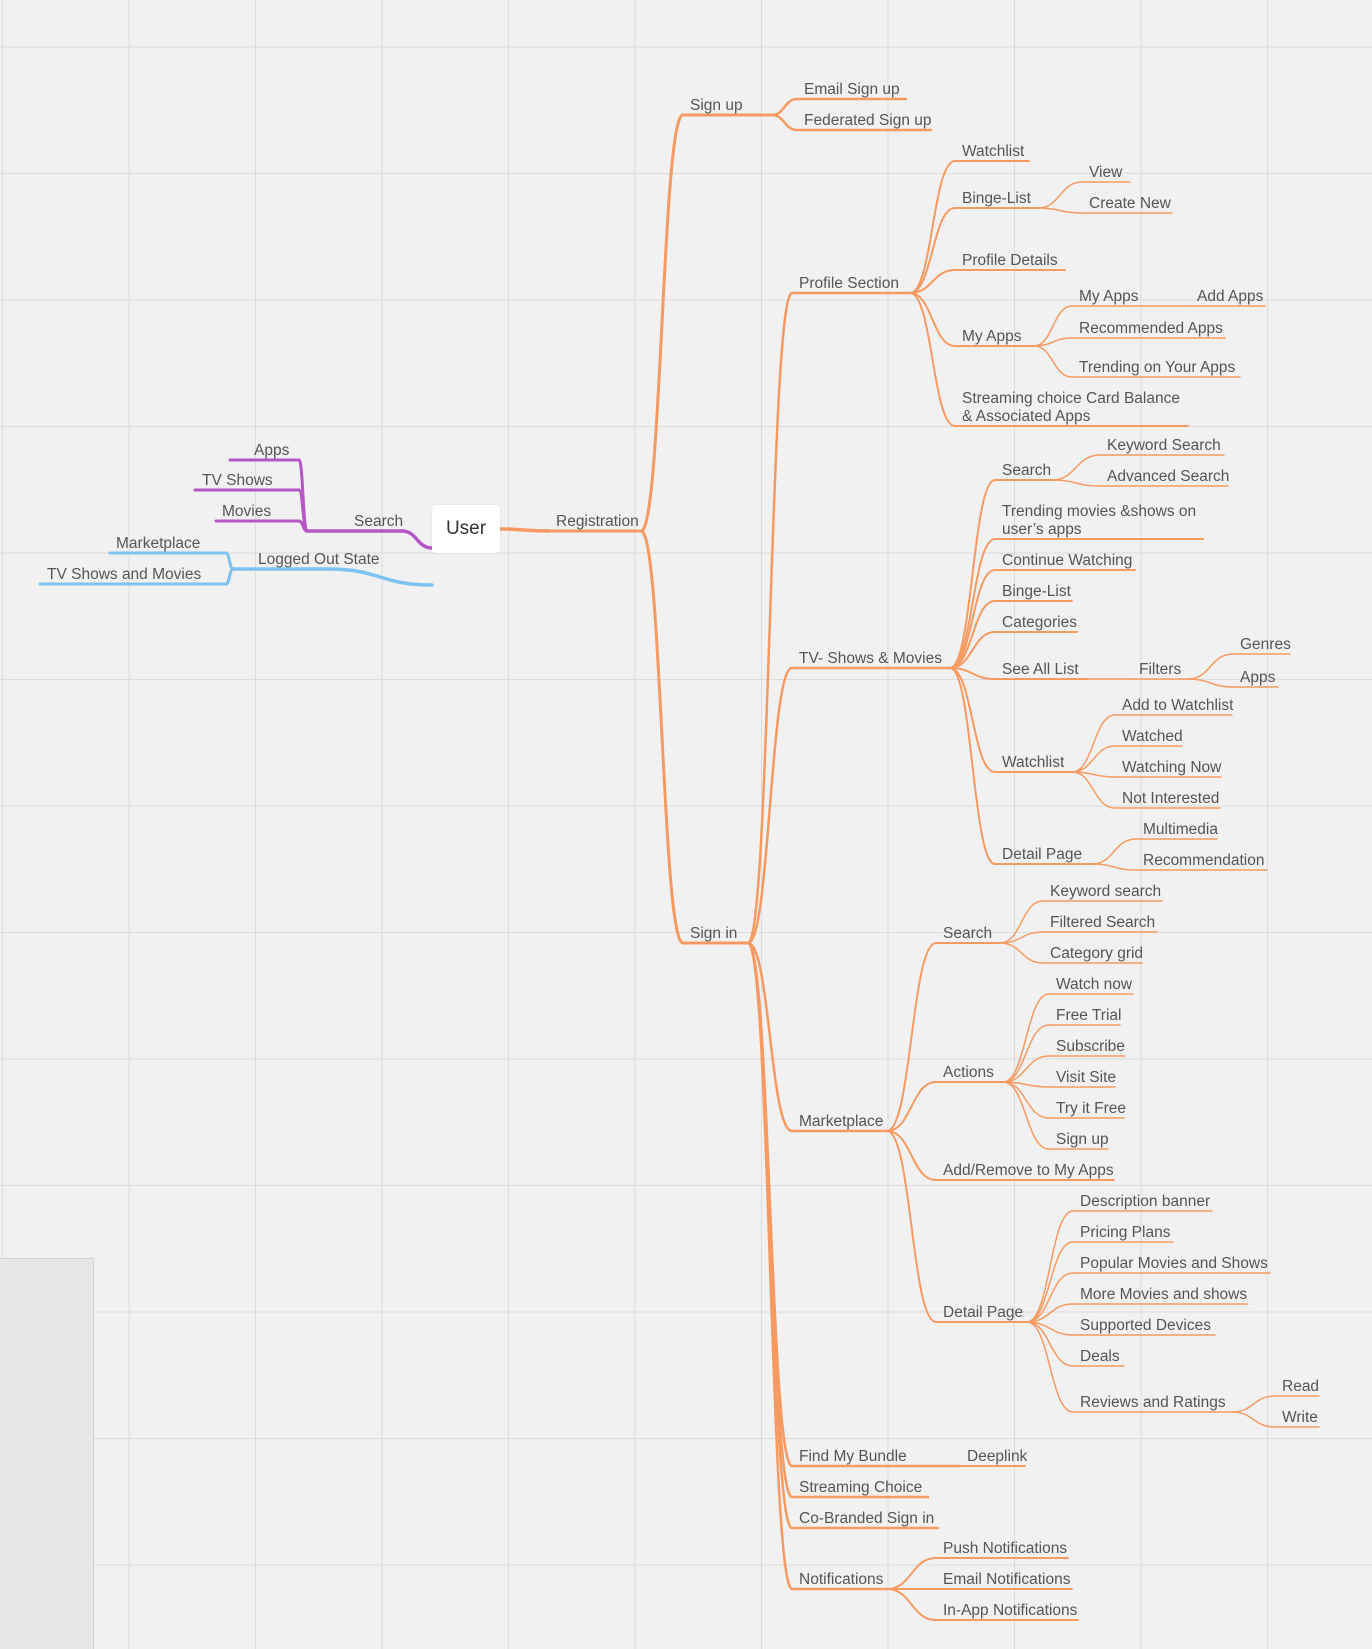 This screenshot has width=1372, height=1649. I want to click on node-description-banner: Description banner, so click(1145, 1201).